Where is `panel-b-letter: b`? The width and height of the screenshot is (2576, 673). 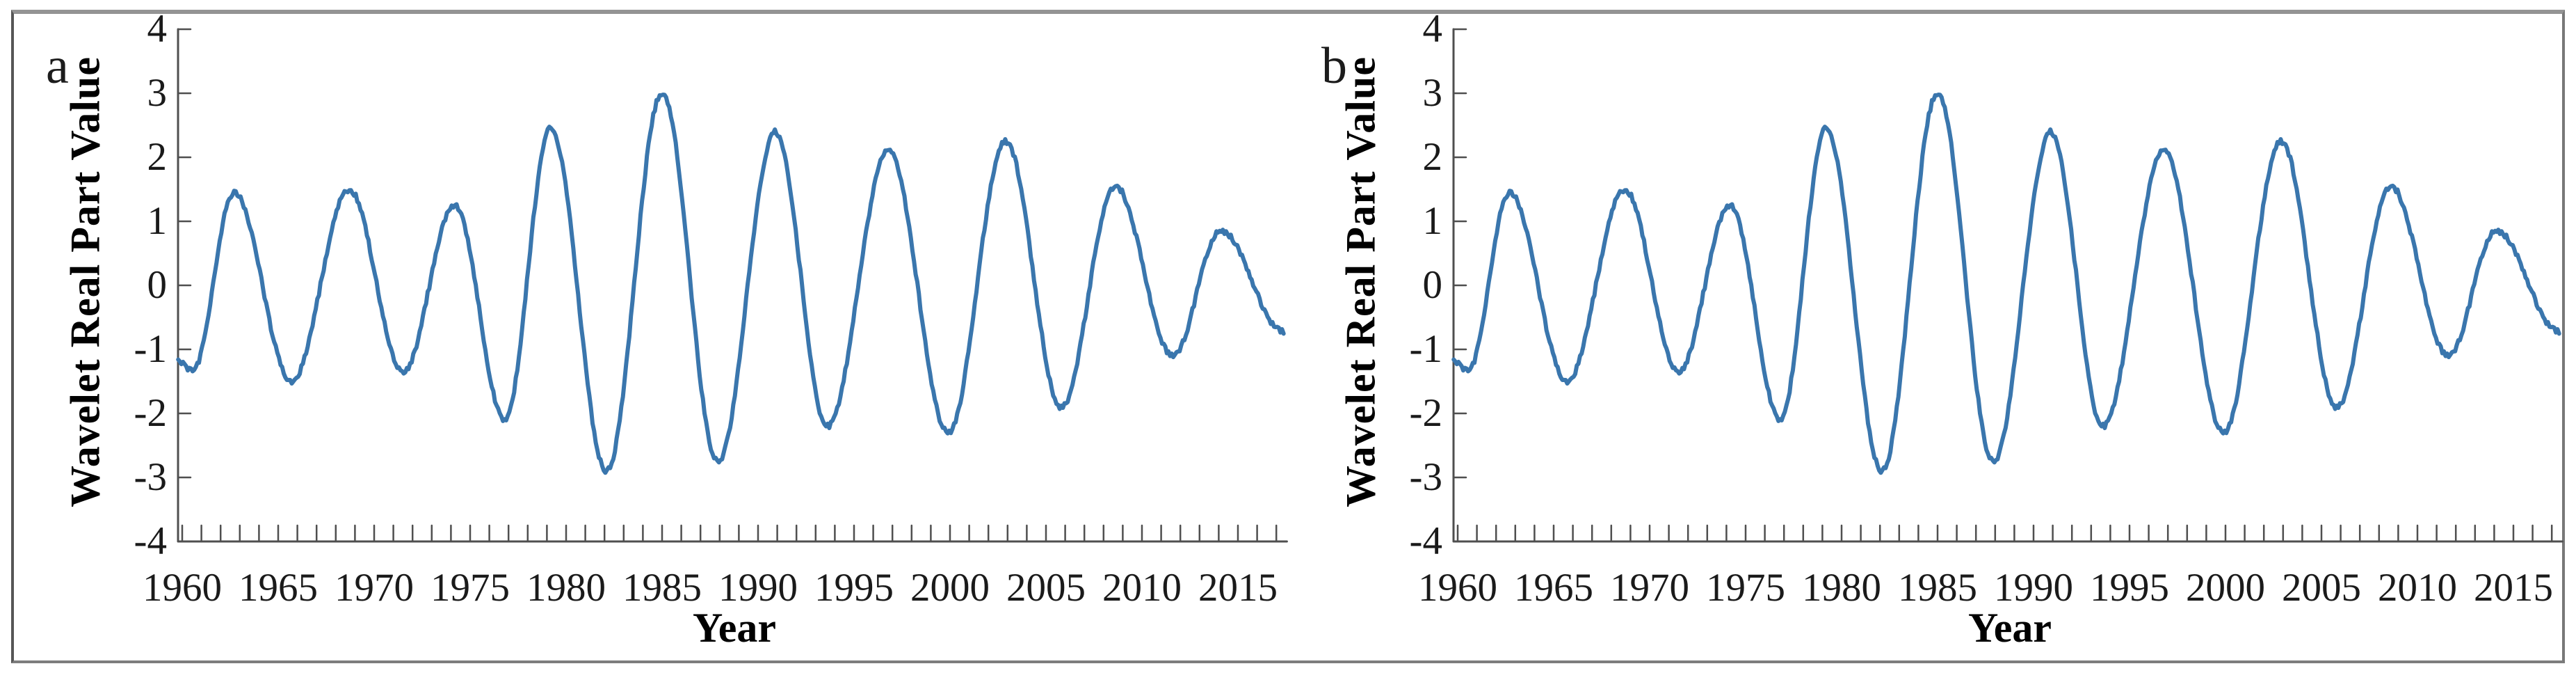 panel-b-letter: b is located at coordinates (1334, 67).